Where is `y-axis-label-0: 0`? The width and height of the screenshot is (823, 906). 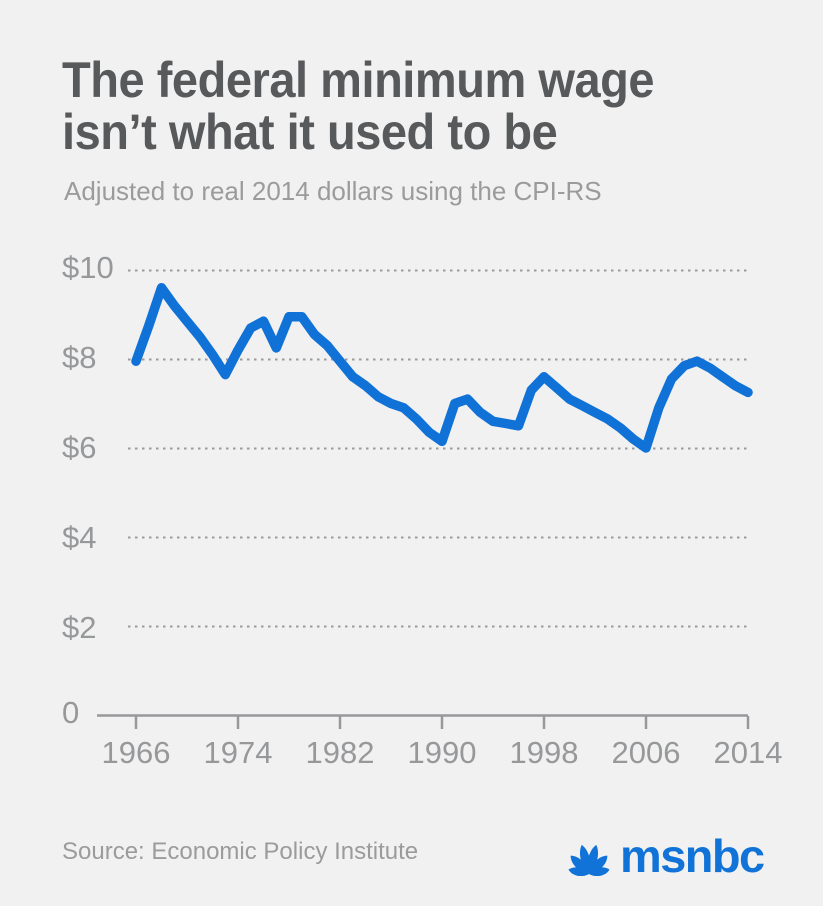 y-axis-label-0: 0 is located at coordinates (71, 712).